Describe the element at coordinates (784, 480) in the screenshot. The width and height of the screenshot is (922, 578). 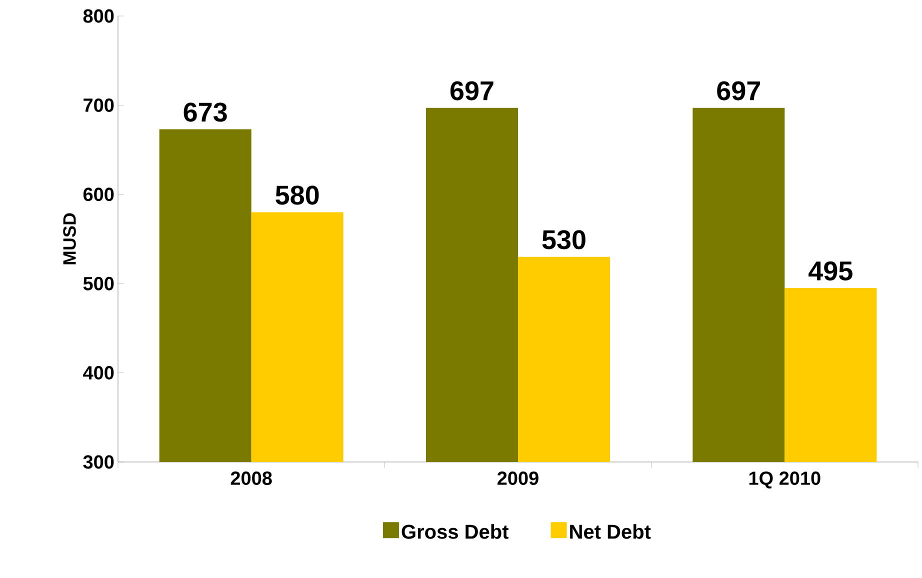
I see `x-tick-label: 1Q 2010` at that location.